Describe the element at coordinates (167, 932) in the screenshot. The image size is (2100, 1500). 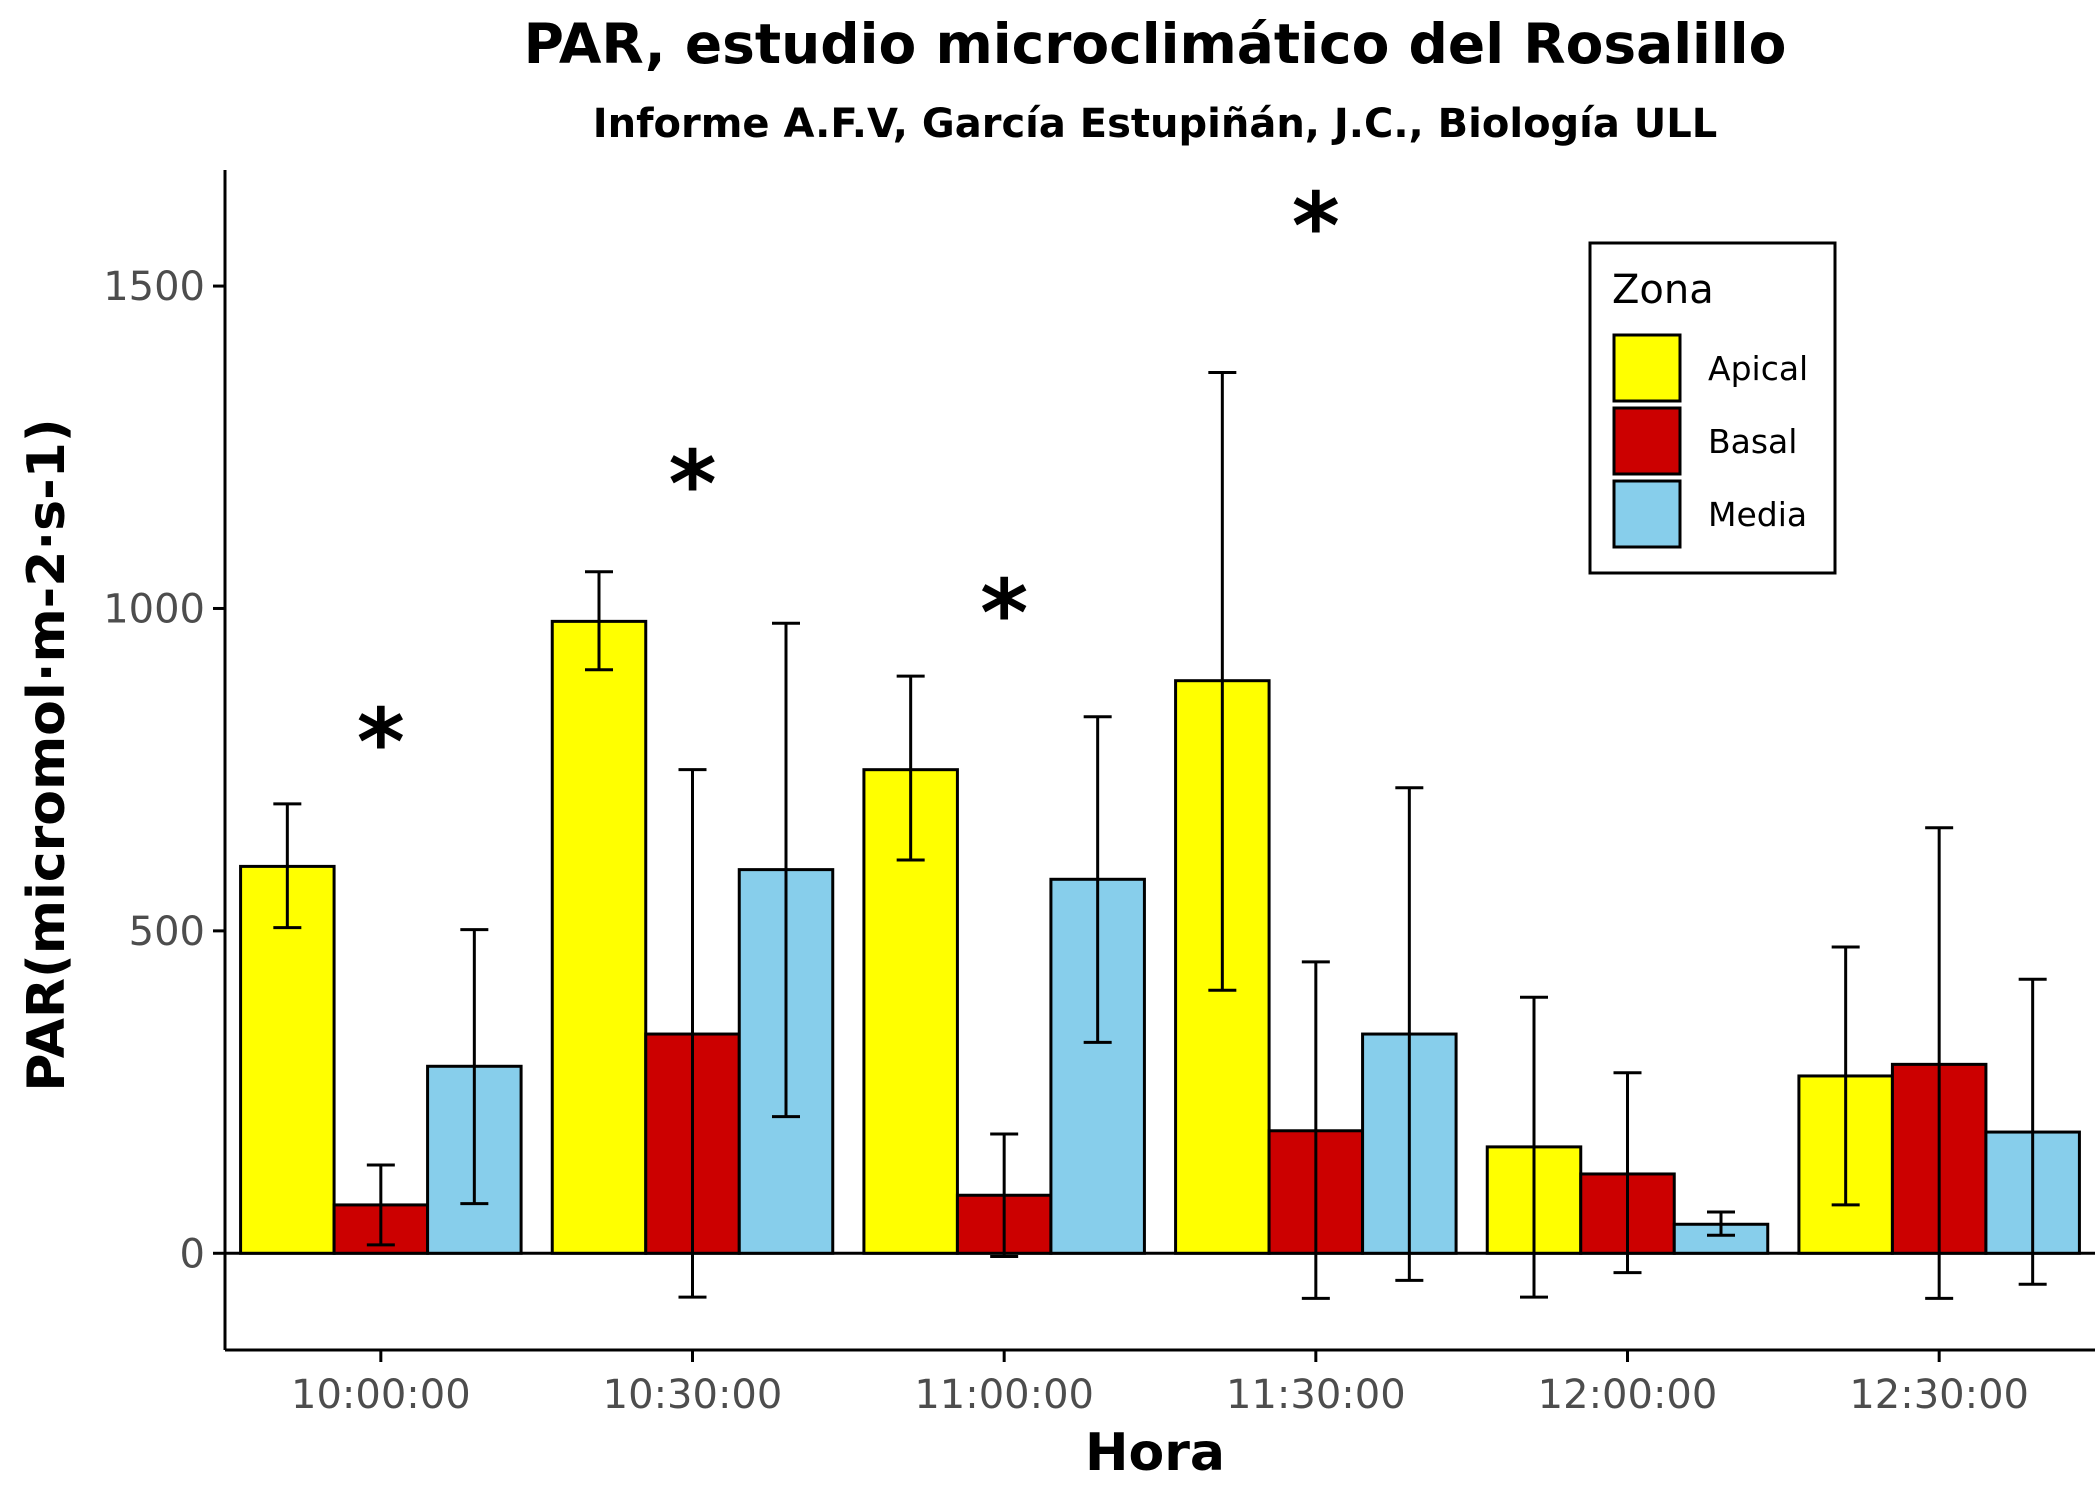
I see `y-tick-label-1: 500` at that location.